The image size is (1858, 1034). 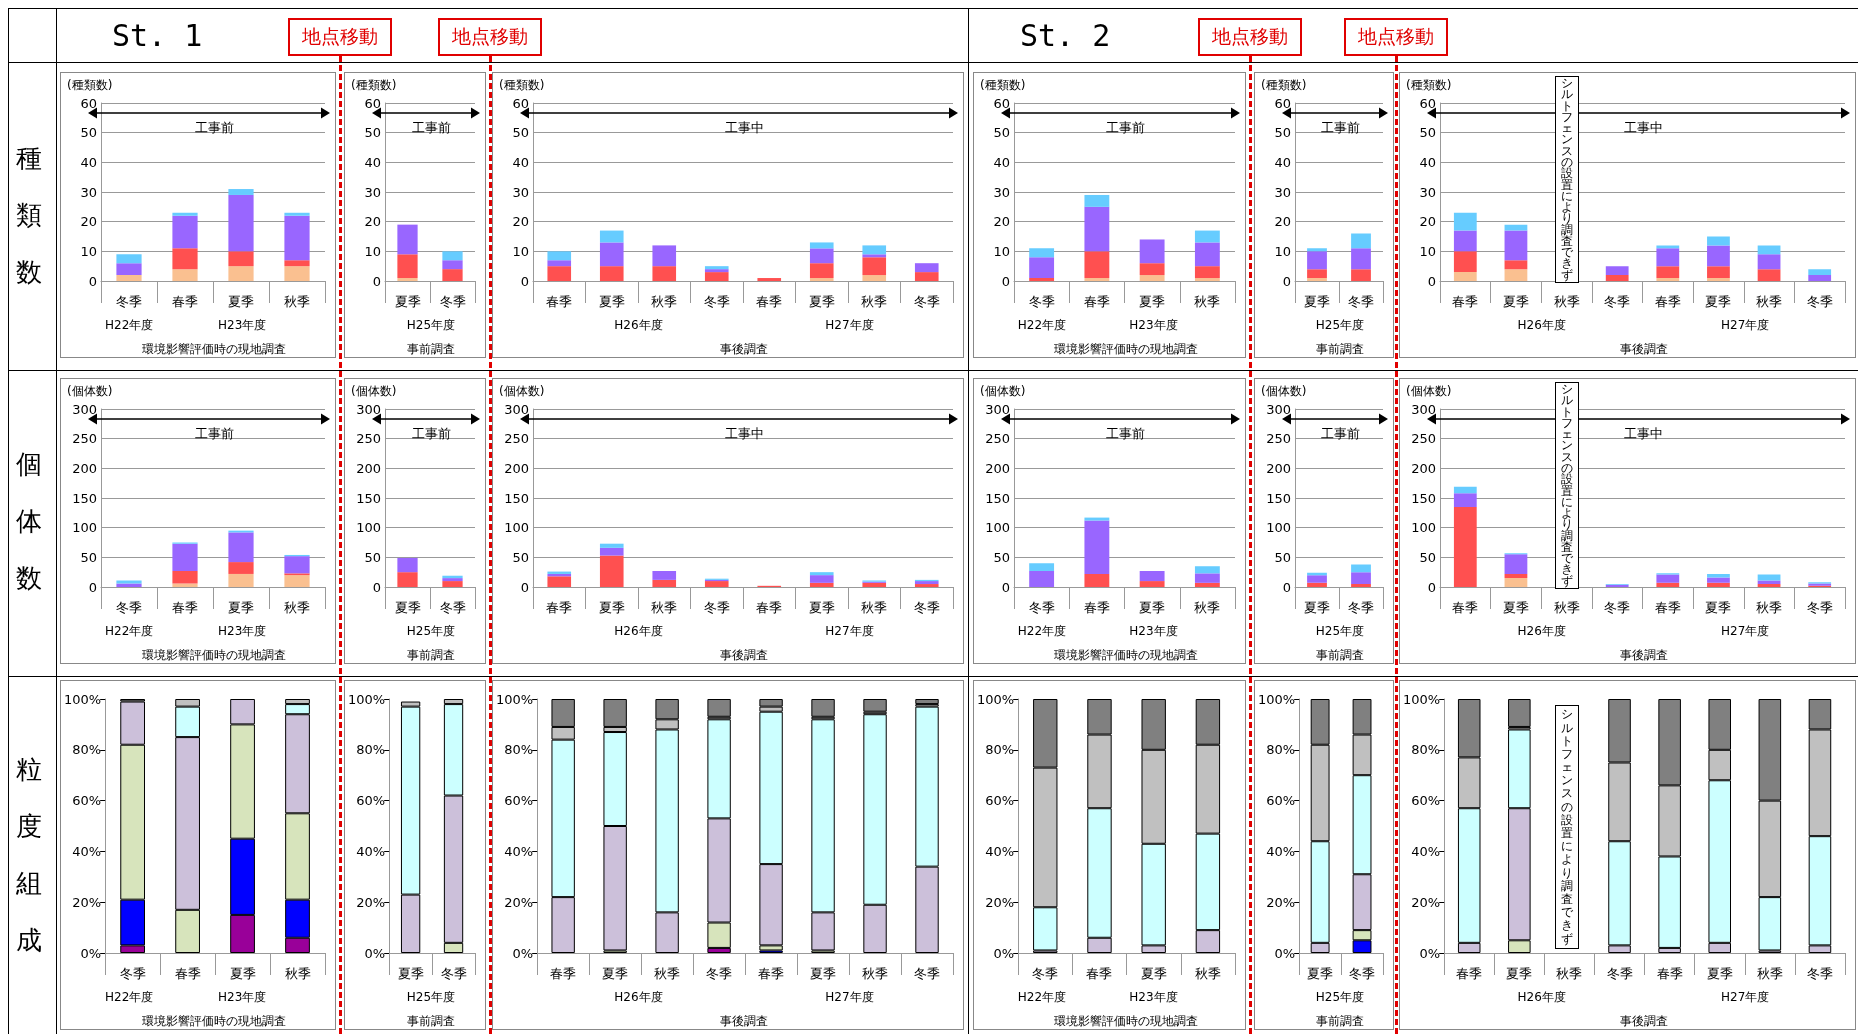 I want to click on text: 工事中, so click(x=744, y=434).